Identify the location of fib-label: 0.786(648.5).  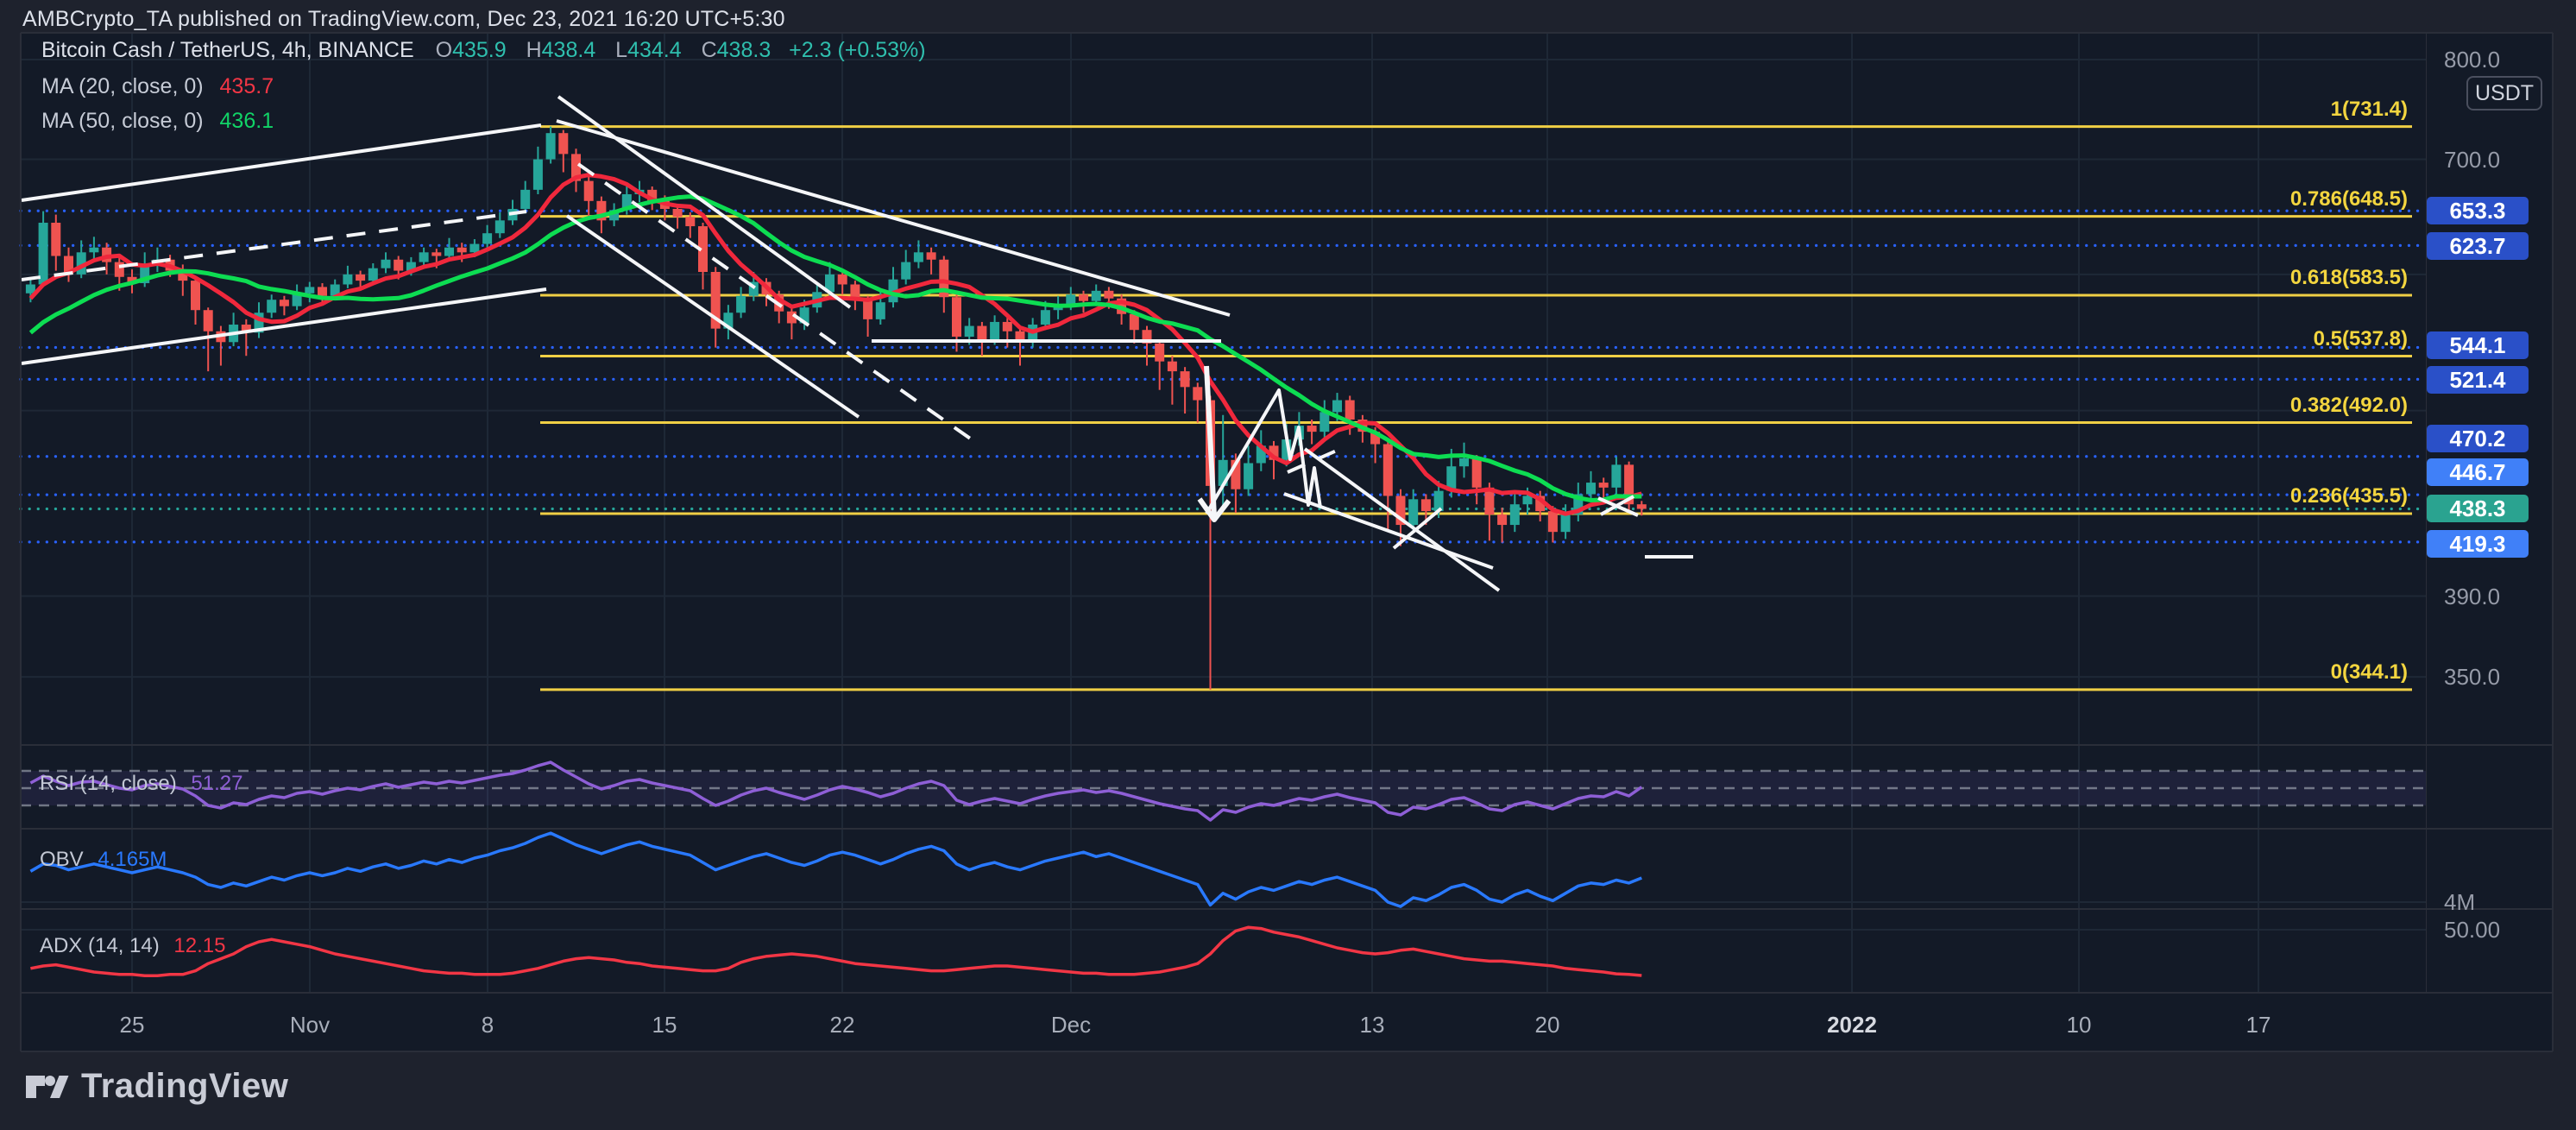
(2348, 198).